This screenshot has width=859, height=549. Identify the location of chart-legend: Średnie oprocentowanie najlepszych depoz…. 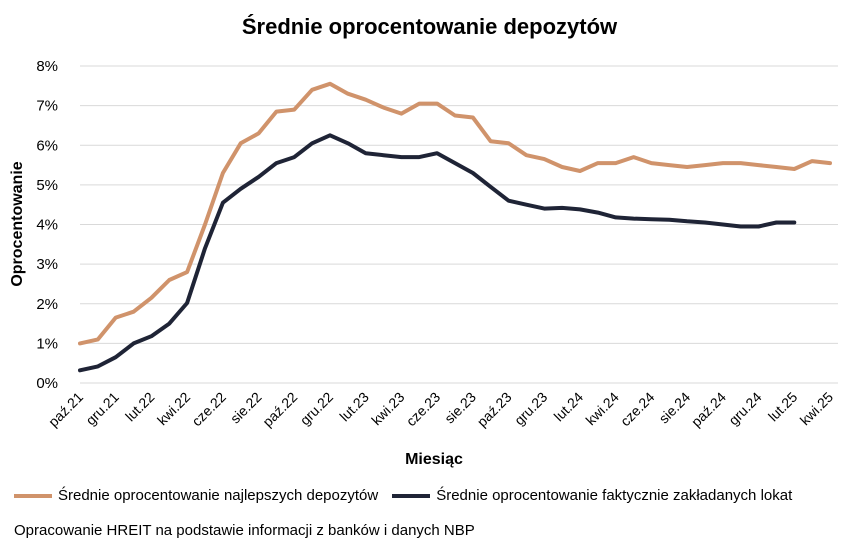
(410, 495).